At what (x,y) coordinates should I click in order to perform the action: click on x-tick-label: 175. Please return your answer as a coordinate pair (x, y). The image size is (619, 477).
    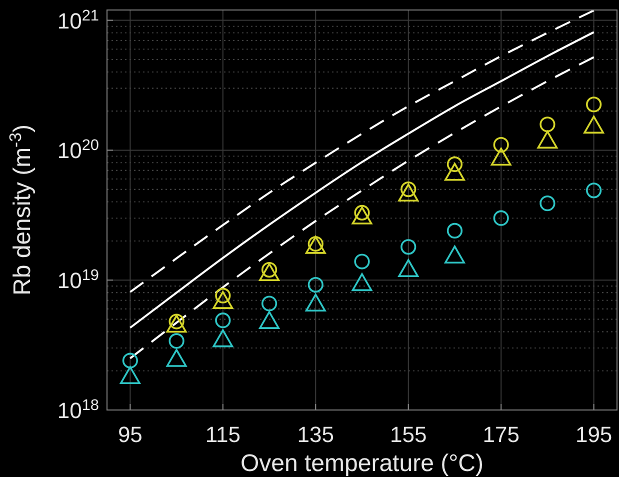
    Looking at the image, I should click on (501, 434).